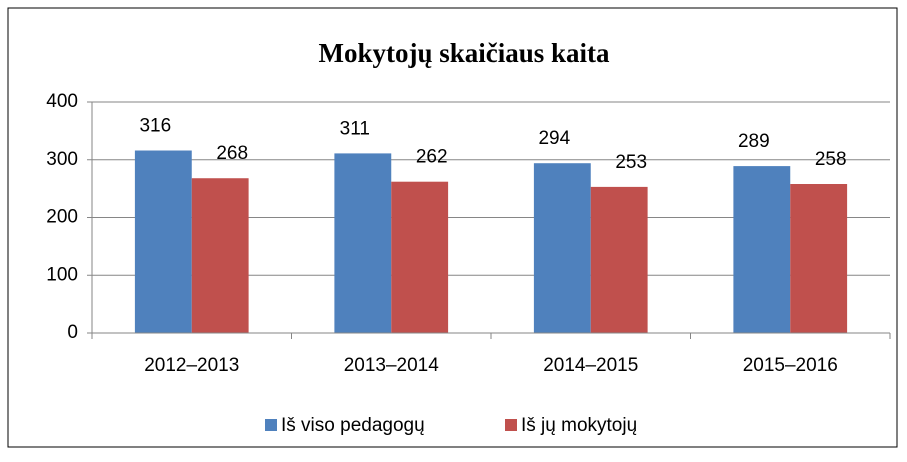 The image size is (907, 462). What do you see at coordinates (432, 157) in the screenshot?
I see `data-label: 262` at bounding box center [432, 157].